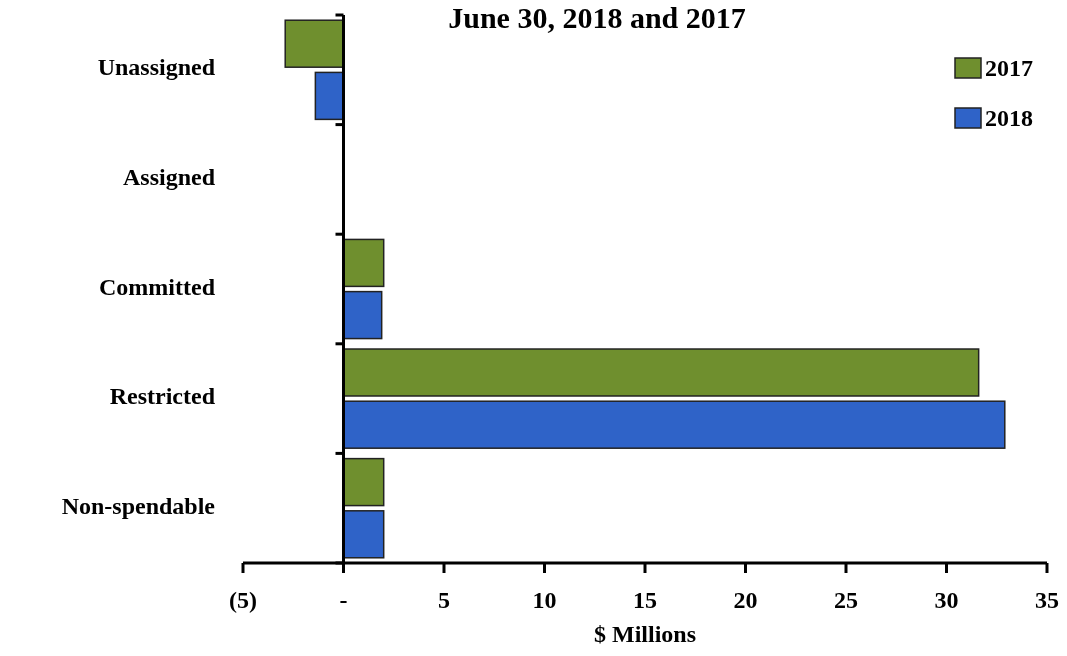 Image resolution: width=1067 pixels, height=656 pixels. I want to click on x-tick-label: (5), so click(243, 600).